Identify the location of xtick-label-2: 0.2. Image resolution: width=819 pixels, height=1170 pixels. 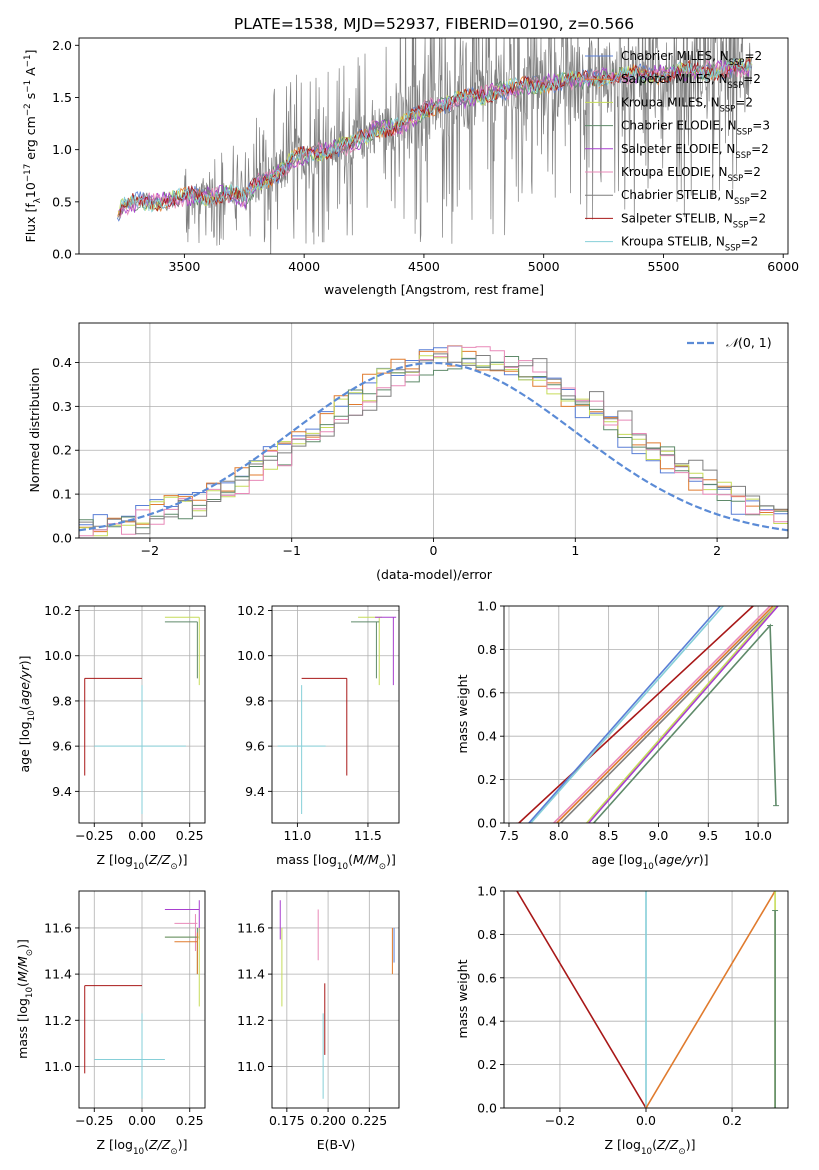
(732, 1120).